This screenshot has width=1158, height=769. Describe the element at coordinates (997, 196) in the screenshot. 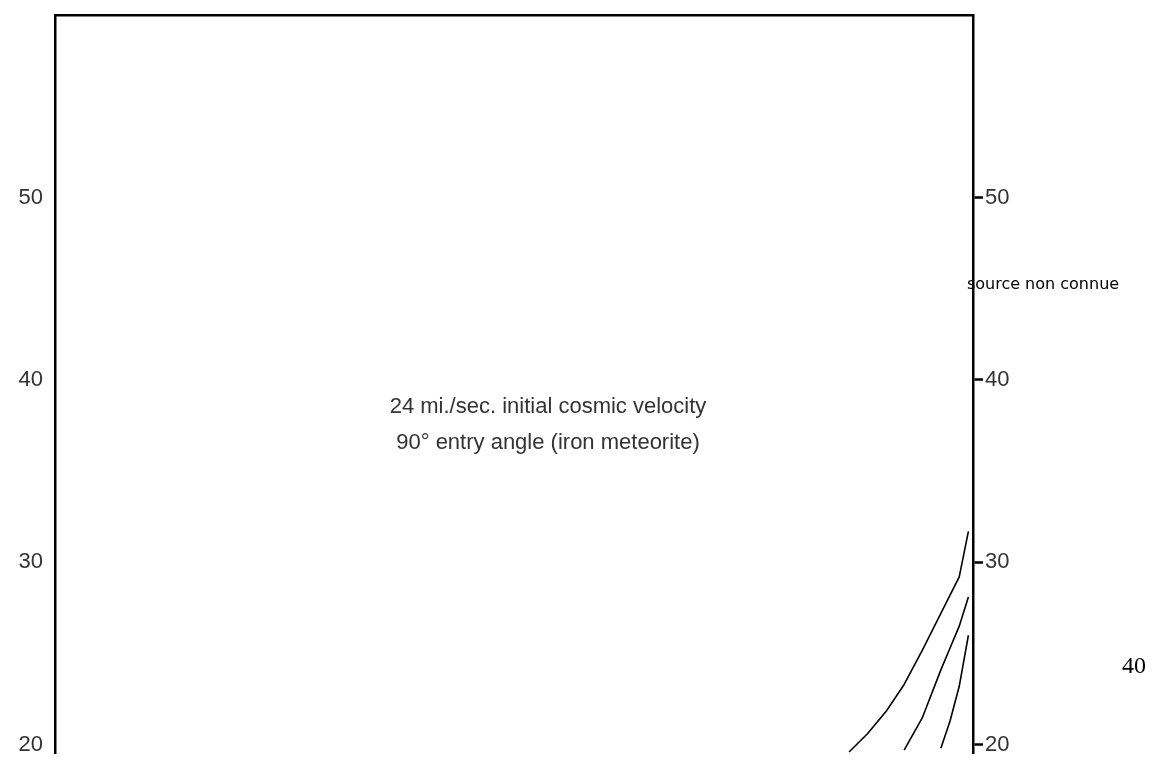

I see `y2-tick-label: 50` at that location.